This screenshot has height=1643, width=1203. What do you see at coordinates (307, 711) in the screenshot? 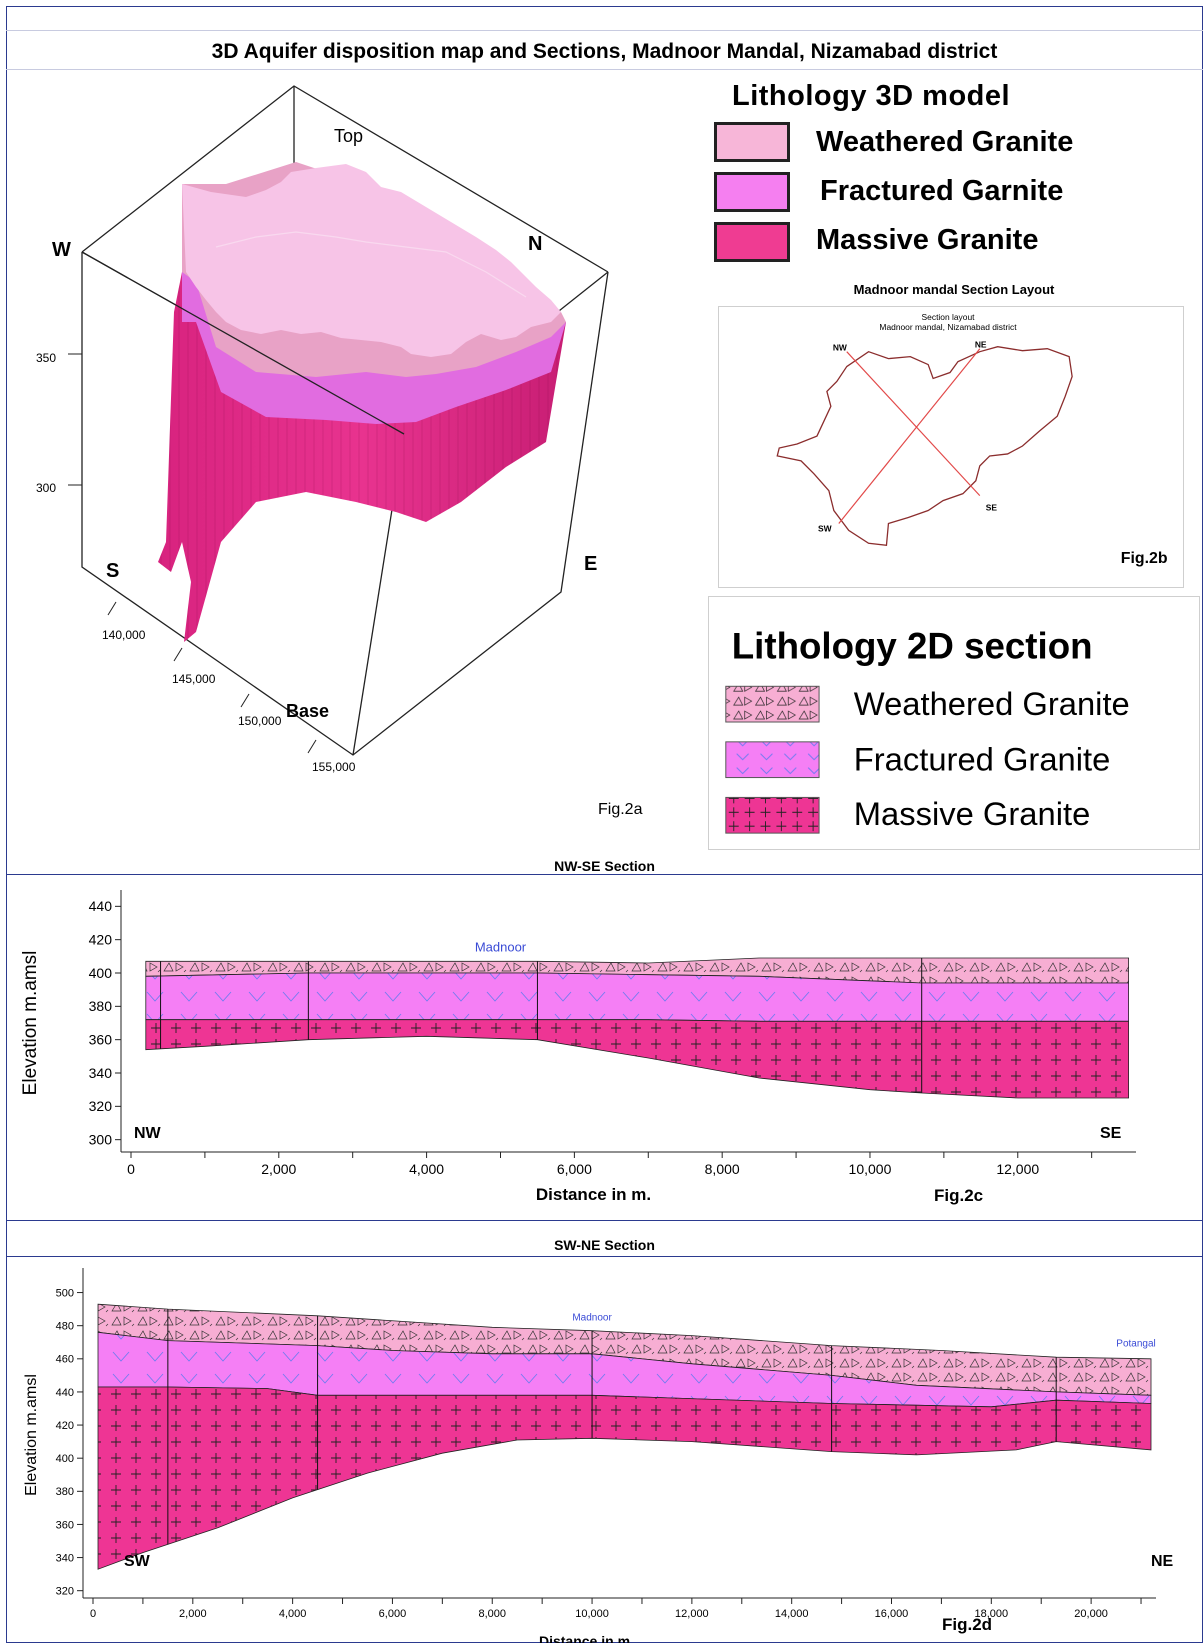
I see `label-base: Base` at bounding box center [307, 711].